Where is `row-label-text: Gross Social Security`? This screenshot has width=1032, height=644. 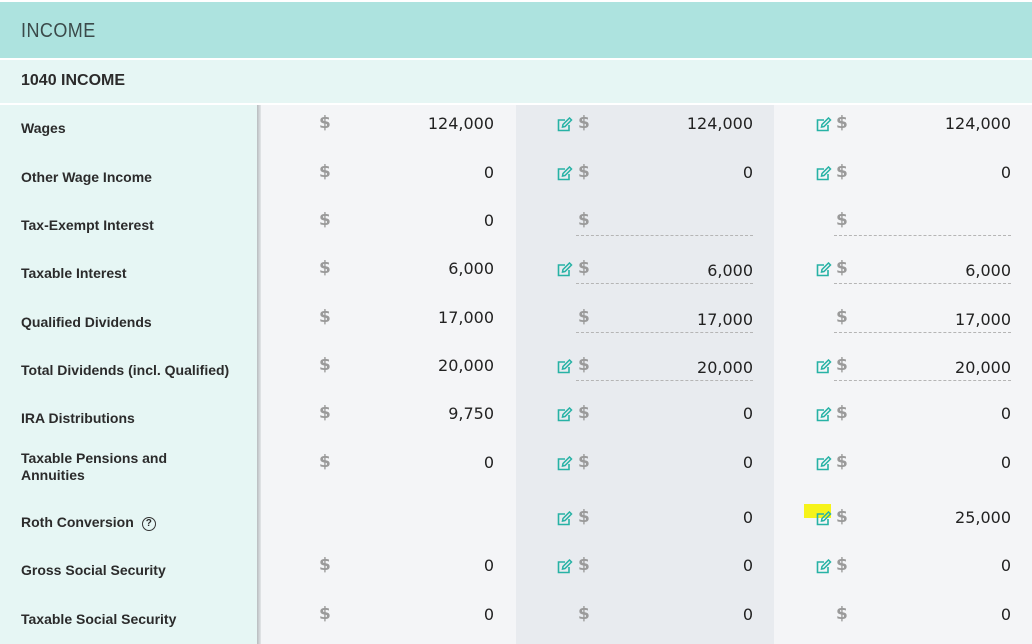
row-label-text: Gross Social Security is located at coordinates (93, 570).